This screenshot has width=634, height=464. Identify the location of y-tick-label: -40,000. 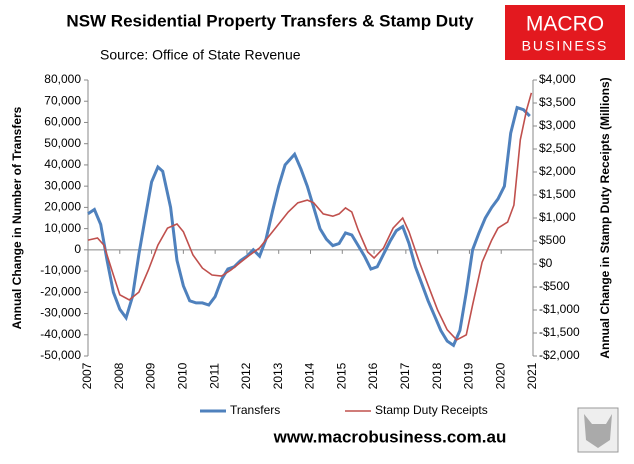
(60, 334).